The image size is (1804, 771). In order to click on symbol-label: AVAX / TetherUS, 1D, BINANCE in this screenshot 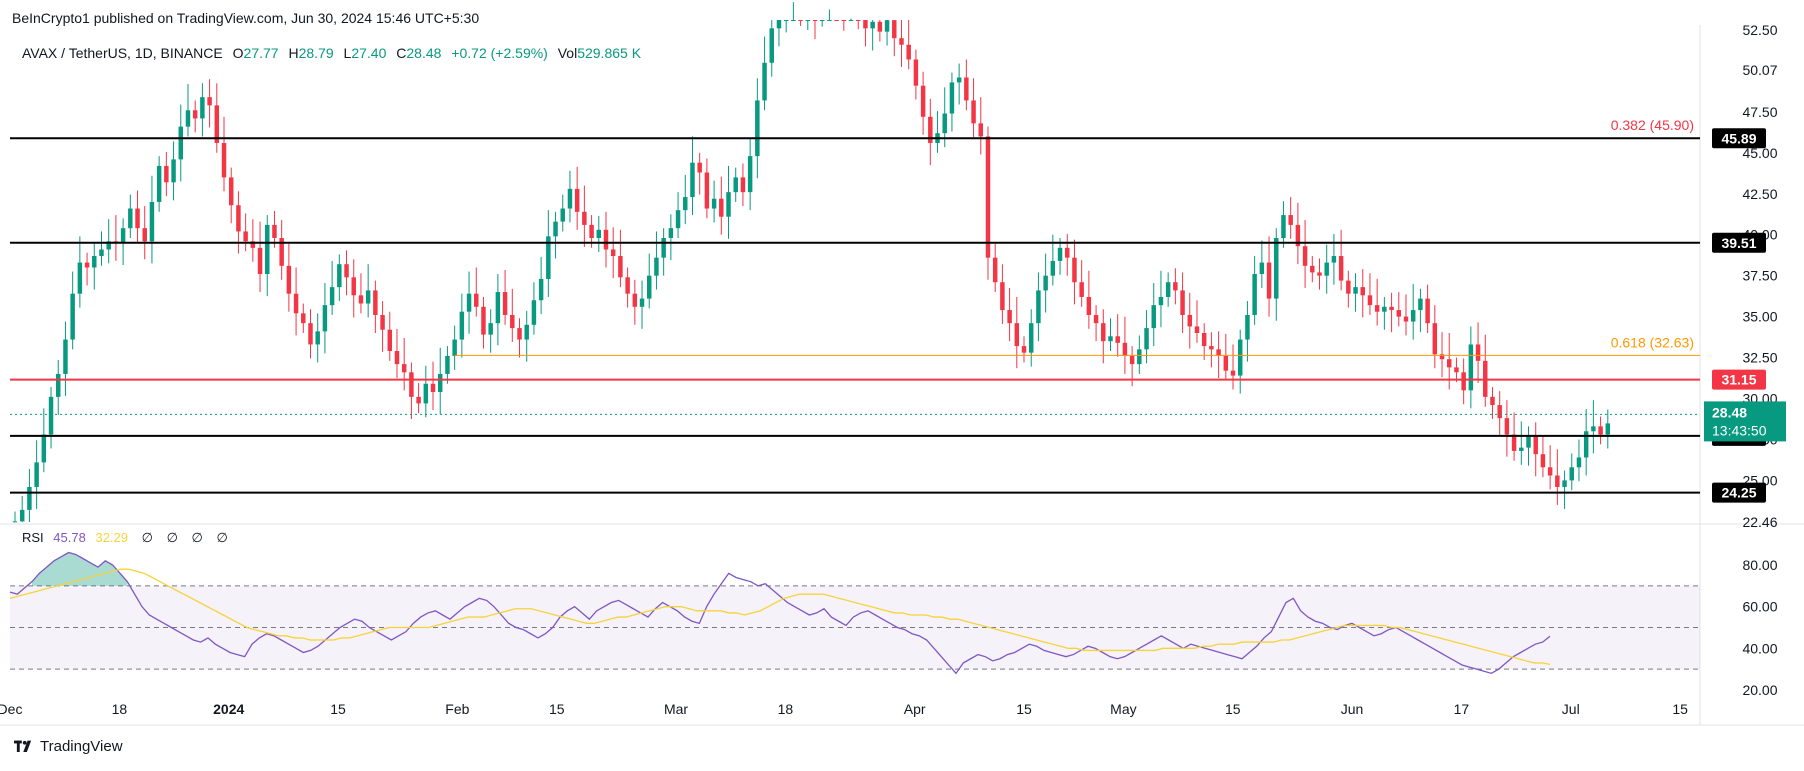, I will do `click(122, 53)`.